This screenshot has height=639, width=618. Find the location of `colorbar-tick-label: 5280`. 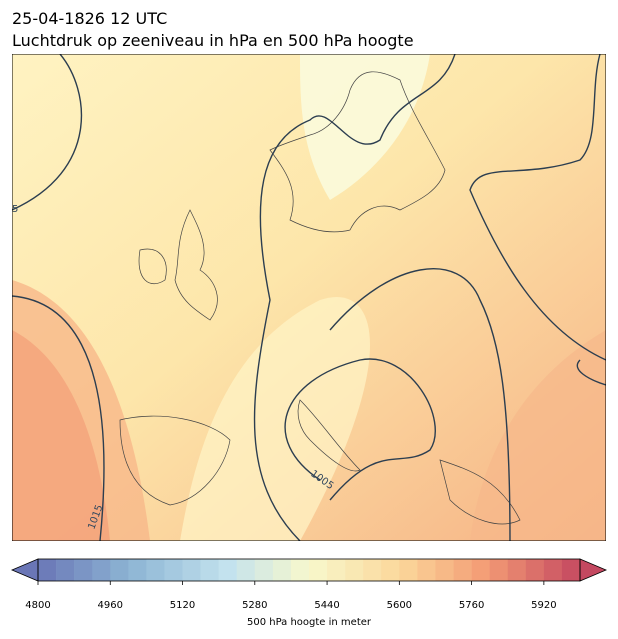

colorbar-tick-label: 5280 is located at coordinates (254, 605).